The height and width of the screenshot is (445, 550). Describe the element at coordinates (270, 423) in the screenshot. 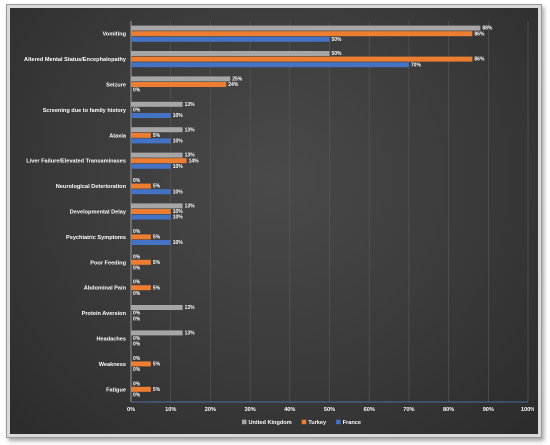

I see `legend-label: United Kingdom` at that location.